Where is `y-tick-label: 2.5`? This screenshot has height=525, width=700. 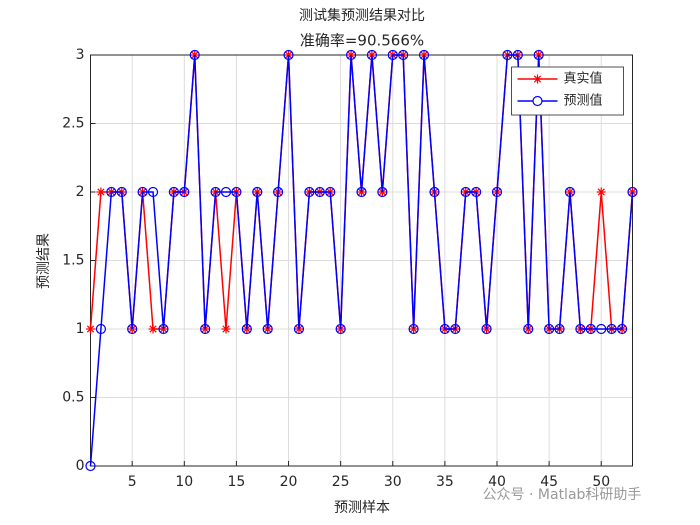 y-tick-label: 2.5 is located at coordinates (73, 124).